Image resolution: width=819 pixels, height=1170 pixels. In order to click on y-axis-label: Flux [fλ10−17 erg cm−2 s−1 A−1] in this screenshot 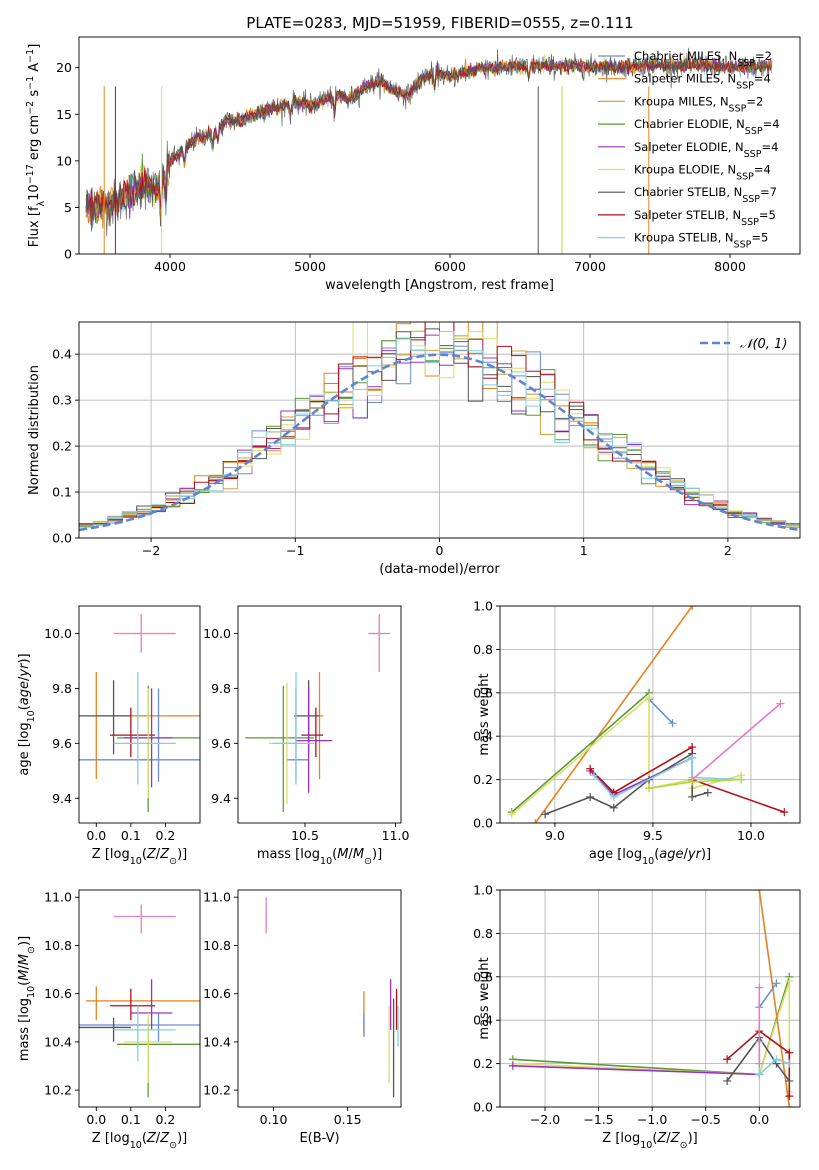, I will do `click(36, 146)`.